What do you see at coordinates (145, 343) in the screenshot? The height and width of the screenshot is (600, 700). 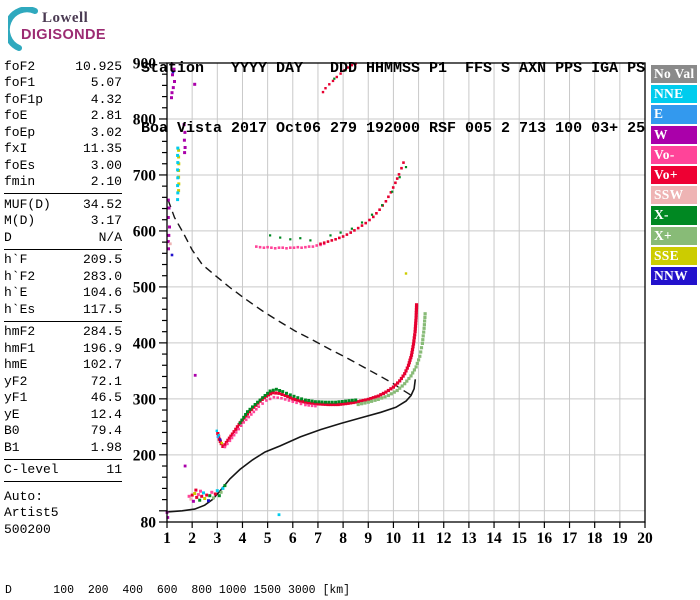 I see `axis-tick-label: 400` at bounding box center [145, 343].